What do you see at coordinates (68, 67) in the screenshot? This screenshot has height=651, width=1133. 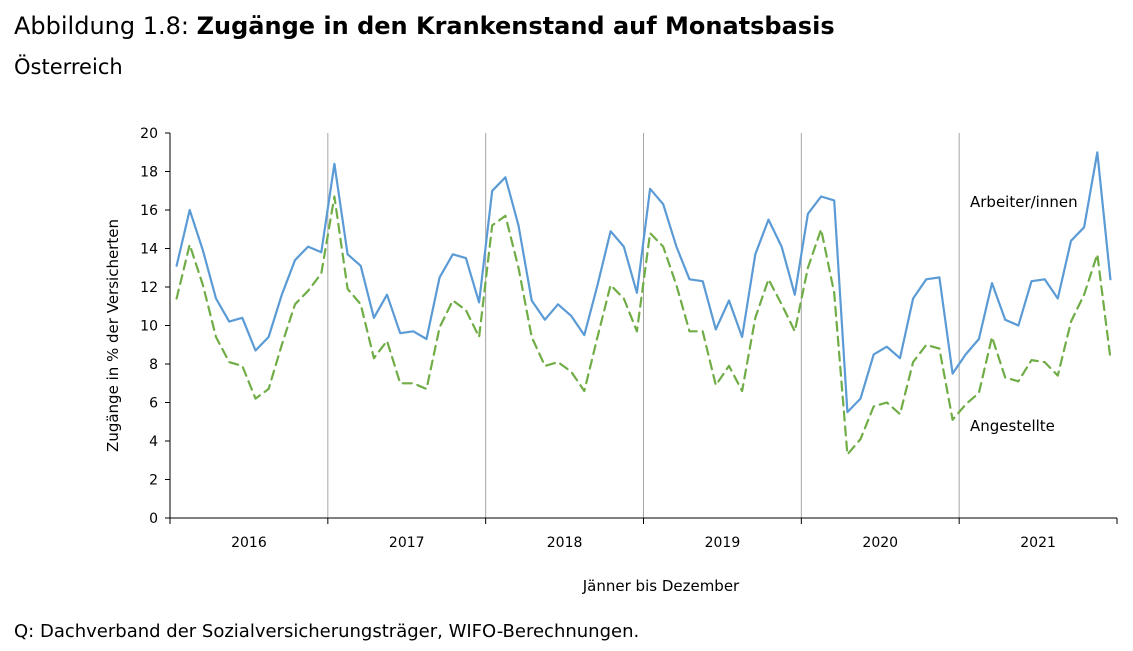 I see `chart-subtitle: Österreich` at bounding box center [68, 67].